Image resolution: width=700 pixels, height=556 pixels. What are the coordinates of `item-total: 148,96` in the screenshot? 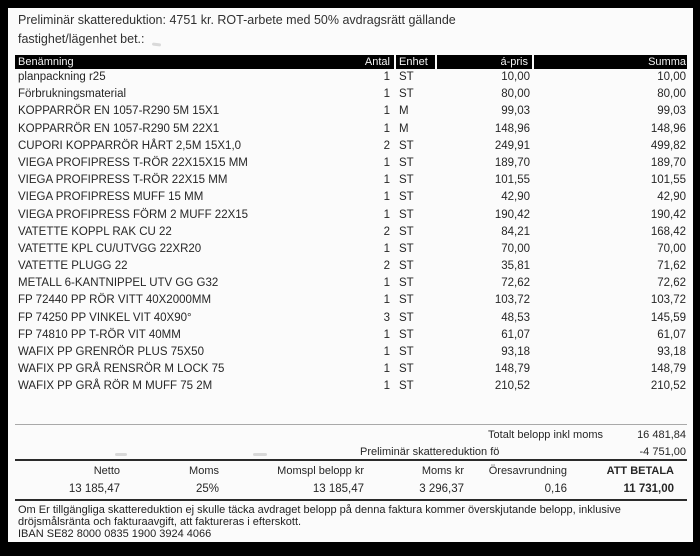 It's located at (668, 128).